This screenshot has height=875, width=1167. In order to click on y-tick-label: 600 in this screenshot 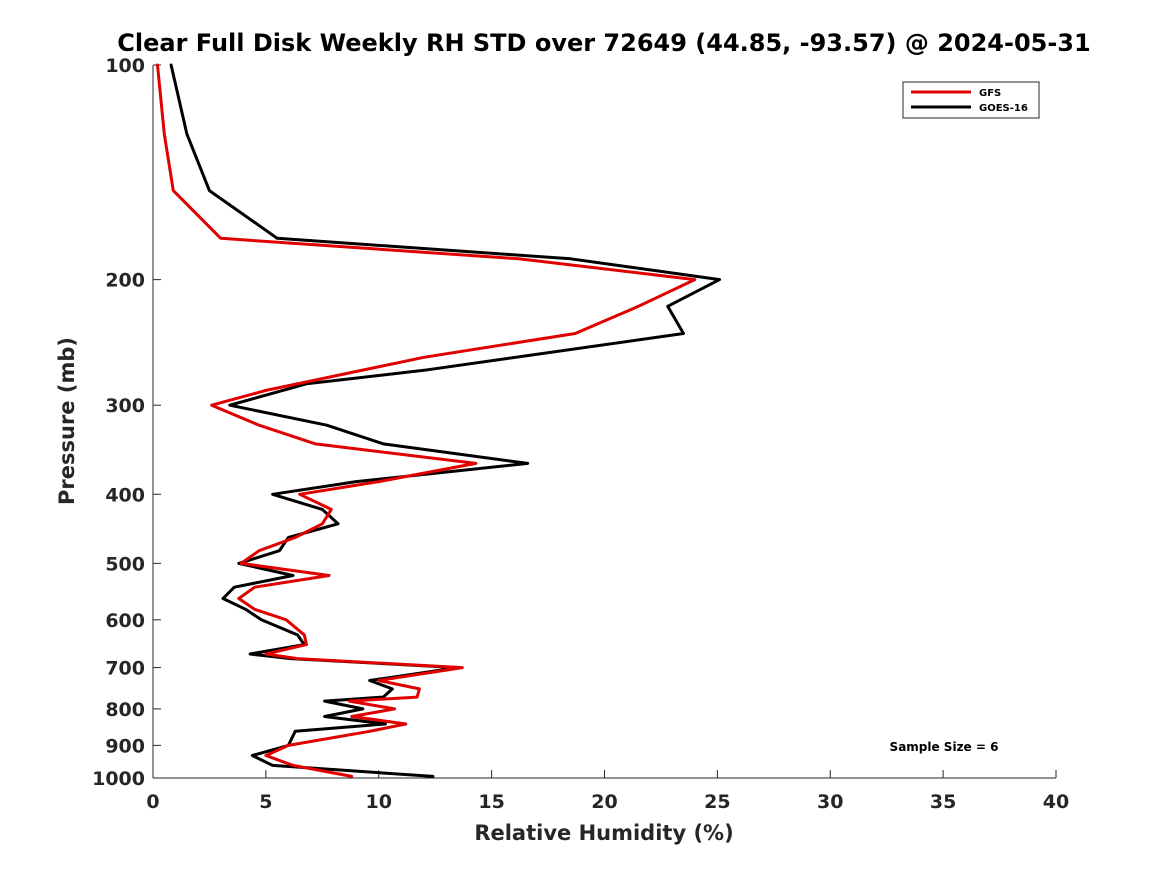, I will do `click(125, 621)`.